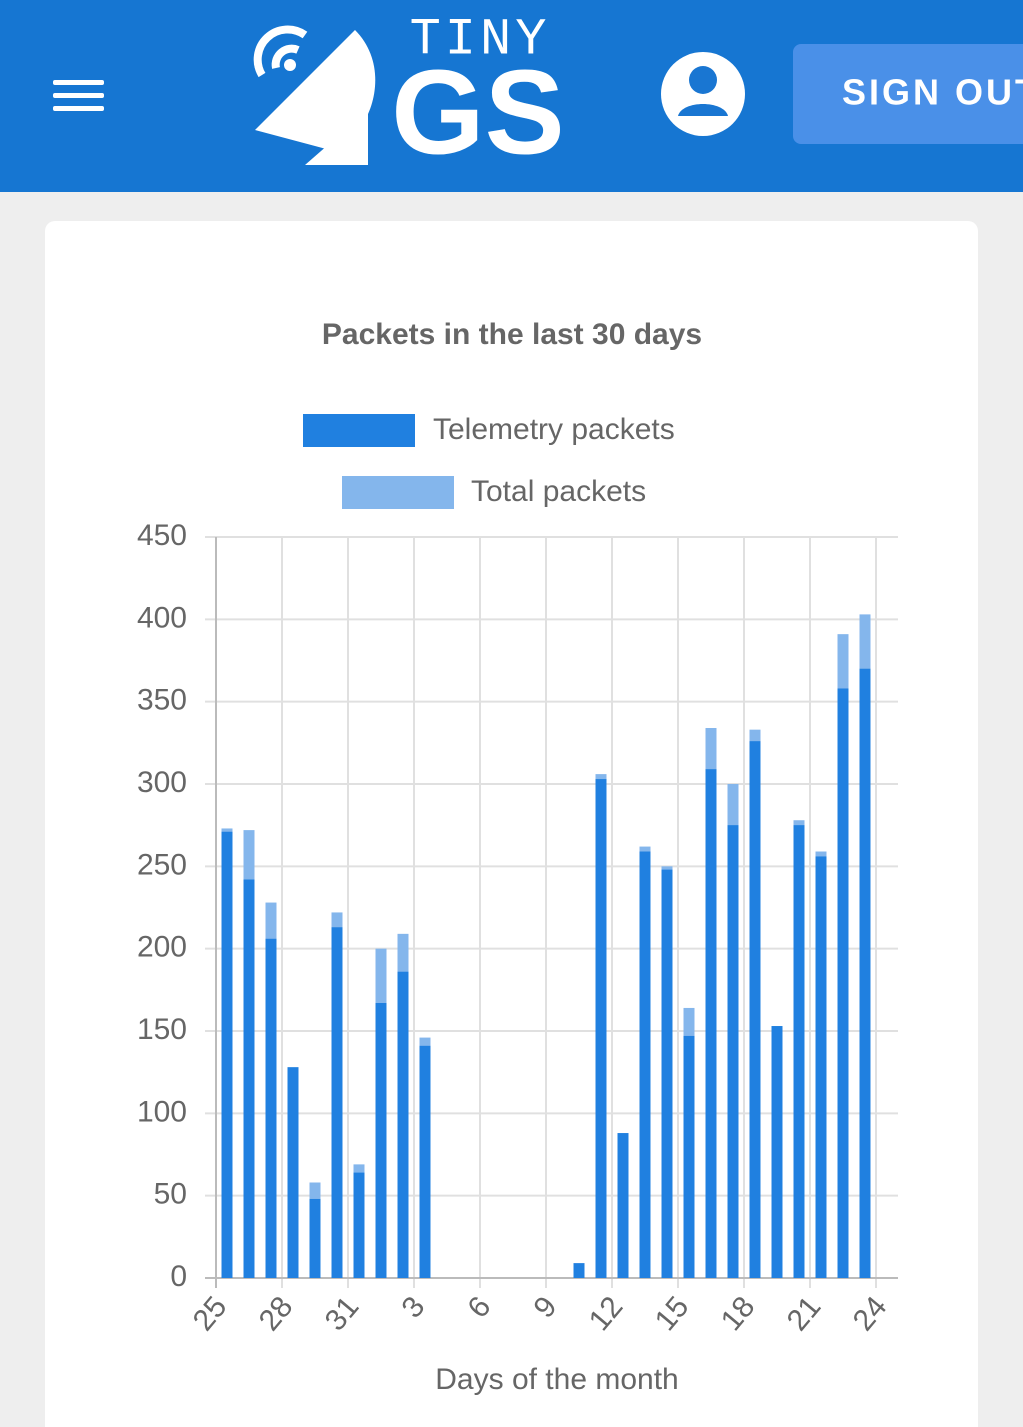  What do you see at coordinates (162, 1029) in the screenshot?
I see `y-tick-label: 150` at bounding box center [162, 1029].